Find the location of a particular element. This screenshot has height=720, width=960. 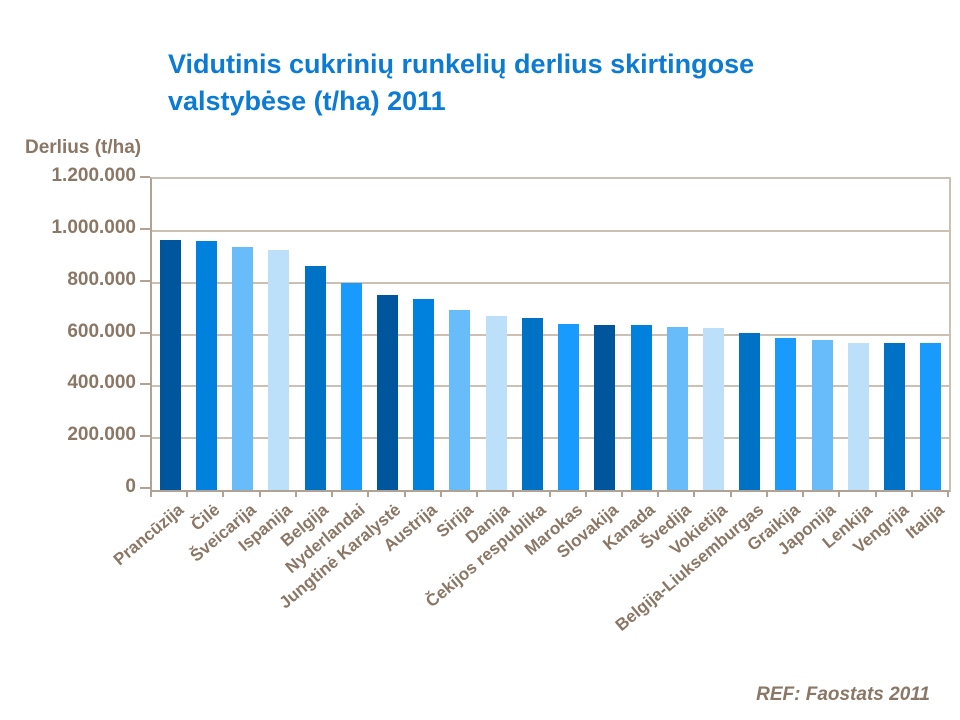

y-tick-label: 1.200.000 is located at coordinates (93, 175).